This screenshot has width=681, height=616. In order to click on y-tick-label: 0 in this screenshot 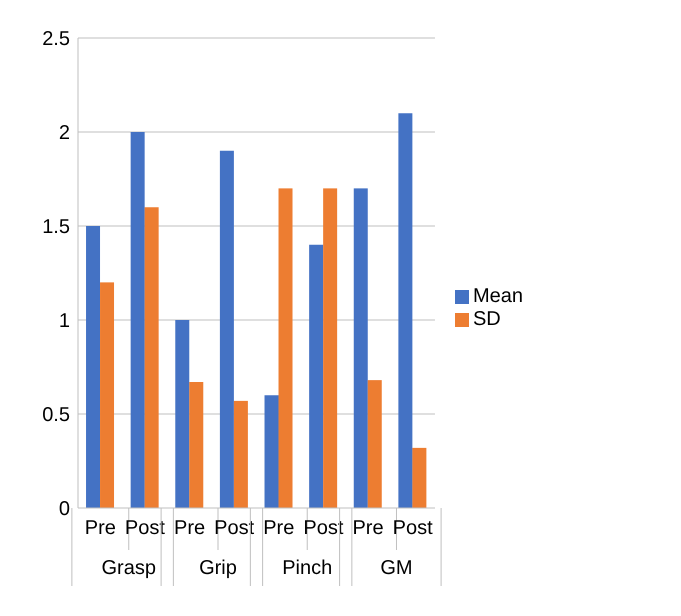, I will do `click(64, 509)`.